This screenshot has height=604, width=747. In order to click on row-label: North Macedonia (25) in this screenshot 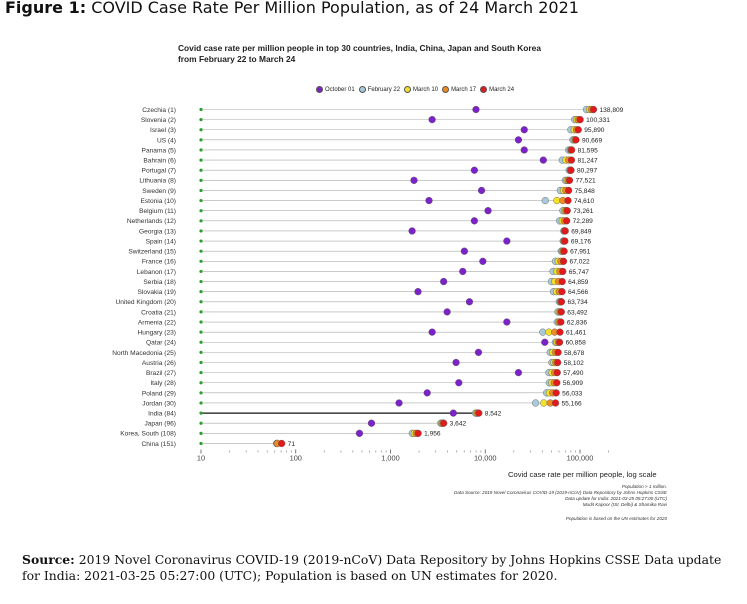, I will do `click(144, 353)`.